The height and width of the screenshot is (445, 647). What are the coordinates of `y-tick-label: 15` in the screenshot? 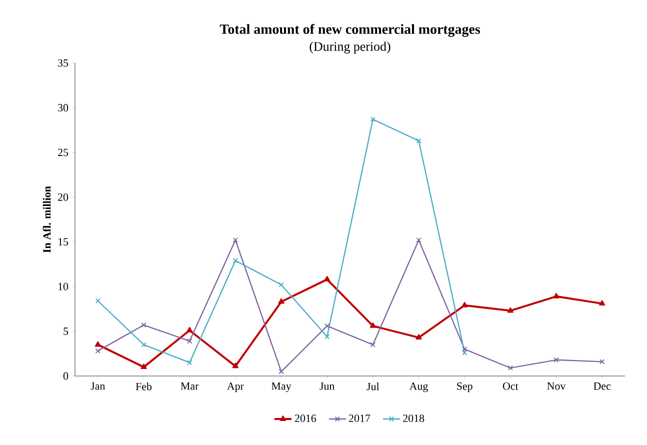 It's located at (63, 242).